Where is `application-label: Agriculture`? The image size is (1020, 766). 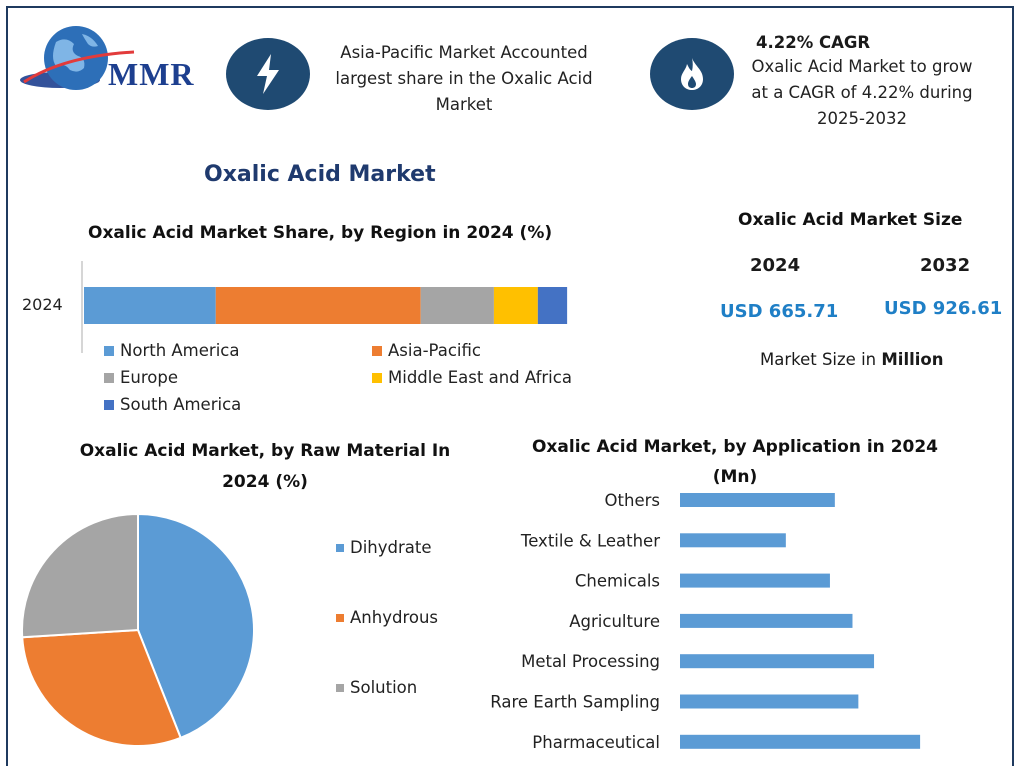
application-label: Agriculture is located at coordinates (614, 621).